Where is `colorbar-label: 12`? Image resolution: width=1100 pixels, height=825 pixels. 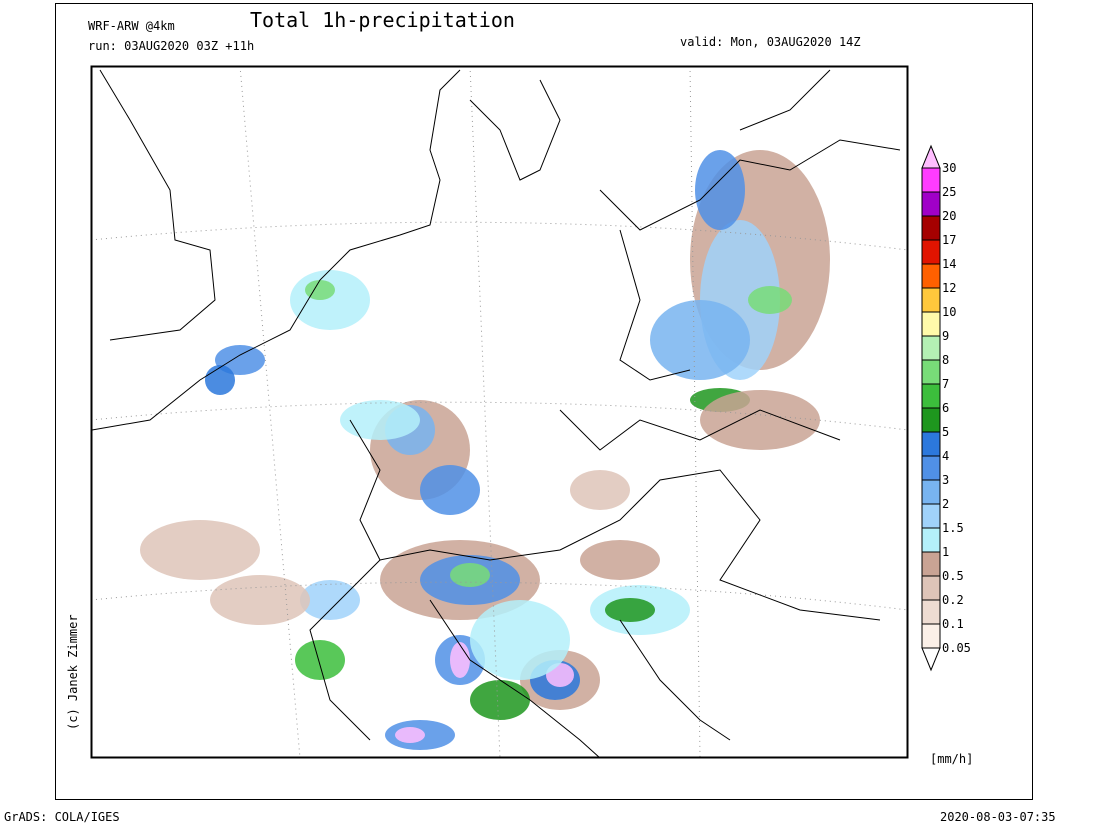
colorbar-label: 12 is located at coordinates (949, 288).